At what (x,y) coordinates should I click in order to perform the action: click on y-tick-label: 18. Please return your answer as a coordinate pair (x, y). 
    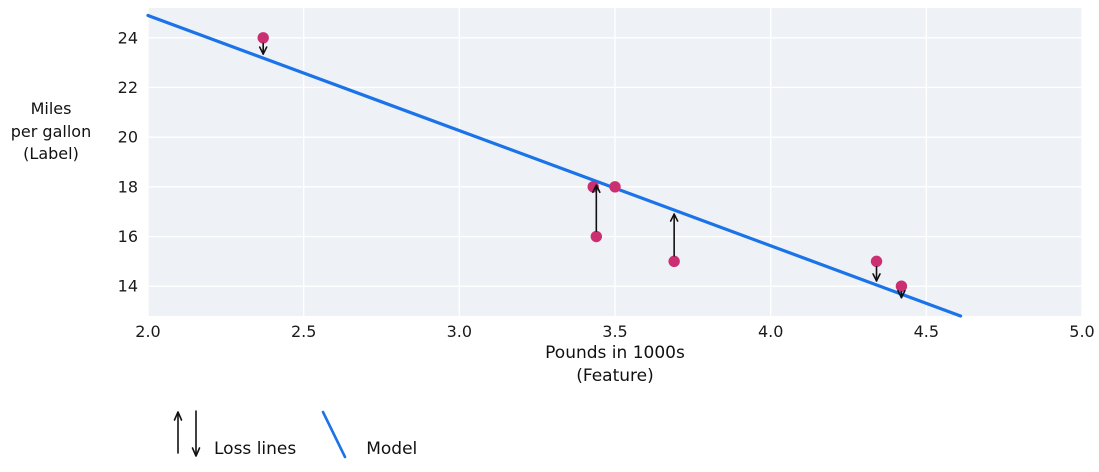
    Looking at the image, I should click on (128, 186).